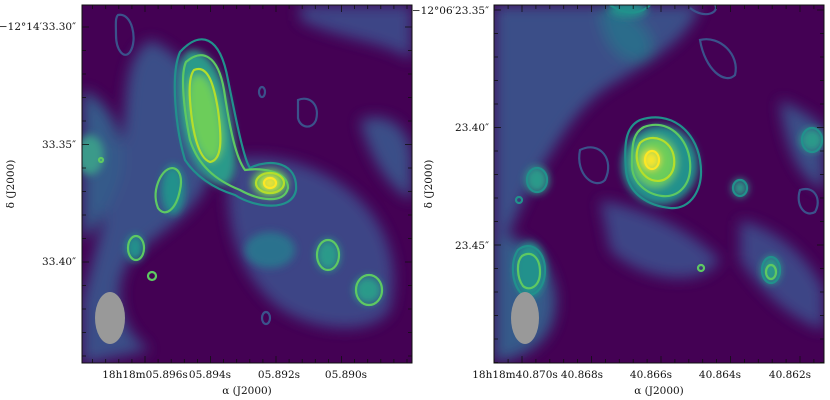 The height and width of the screenshot is (400, 830). I want to click on y-tick-label: 23.45″, so click(472, 246).